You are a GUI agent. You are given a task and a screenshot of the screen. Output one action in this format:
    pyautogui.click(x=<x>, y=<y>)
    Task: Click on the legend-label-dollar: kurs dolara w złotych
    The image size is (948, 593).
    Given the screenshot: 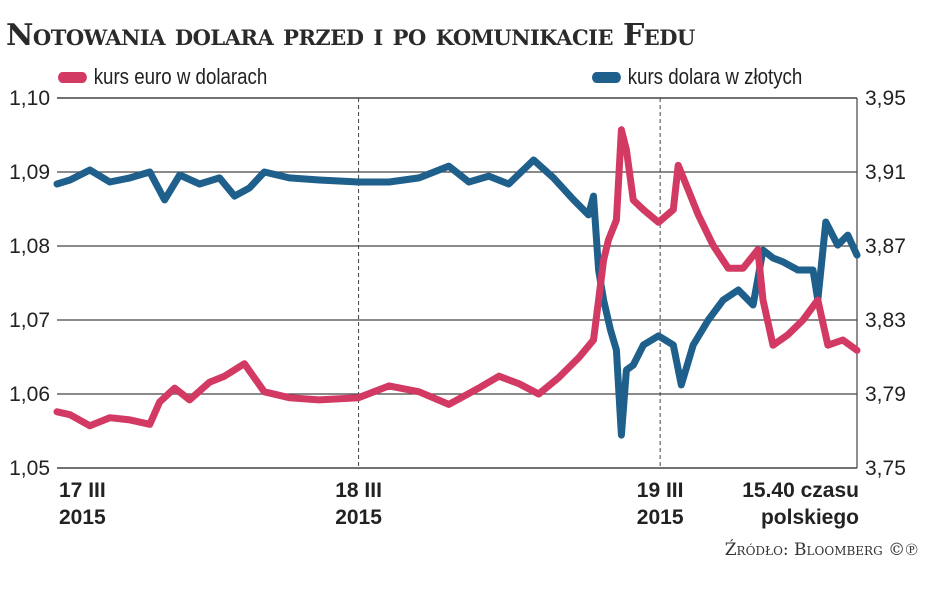 What is the action you would take?
    pyautogui.click(x=715, y=76)
    